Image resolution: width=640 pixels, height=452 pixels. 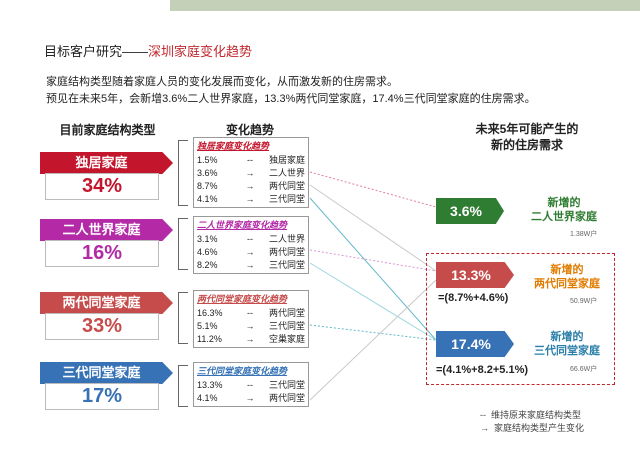 I want to click on top-decor-bar, so click(x=405, y=5).